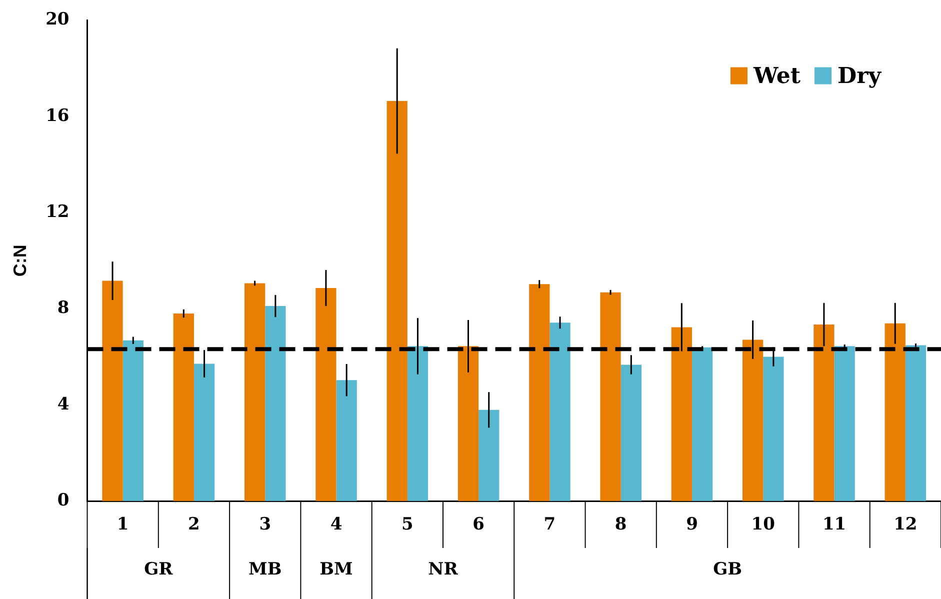  Describe the element at coordinates (63, 308) in the screenshot. I see `y-tick-label: 8` at that location.